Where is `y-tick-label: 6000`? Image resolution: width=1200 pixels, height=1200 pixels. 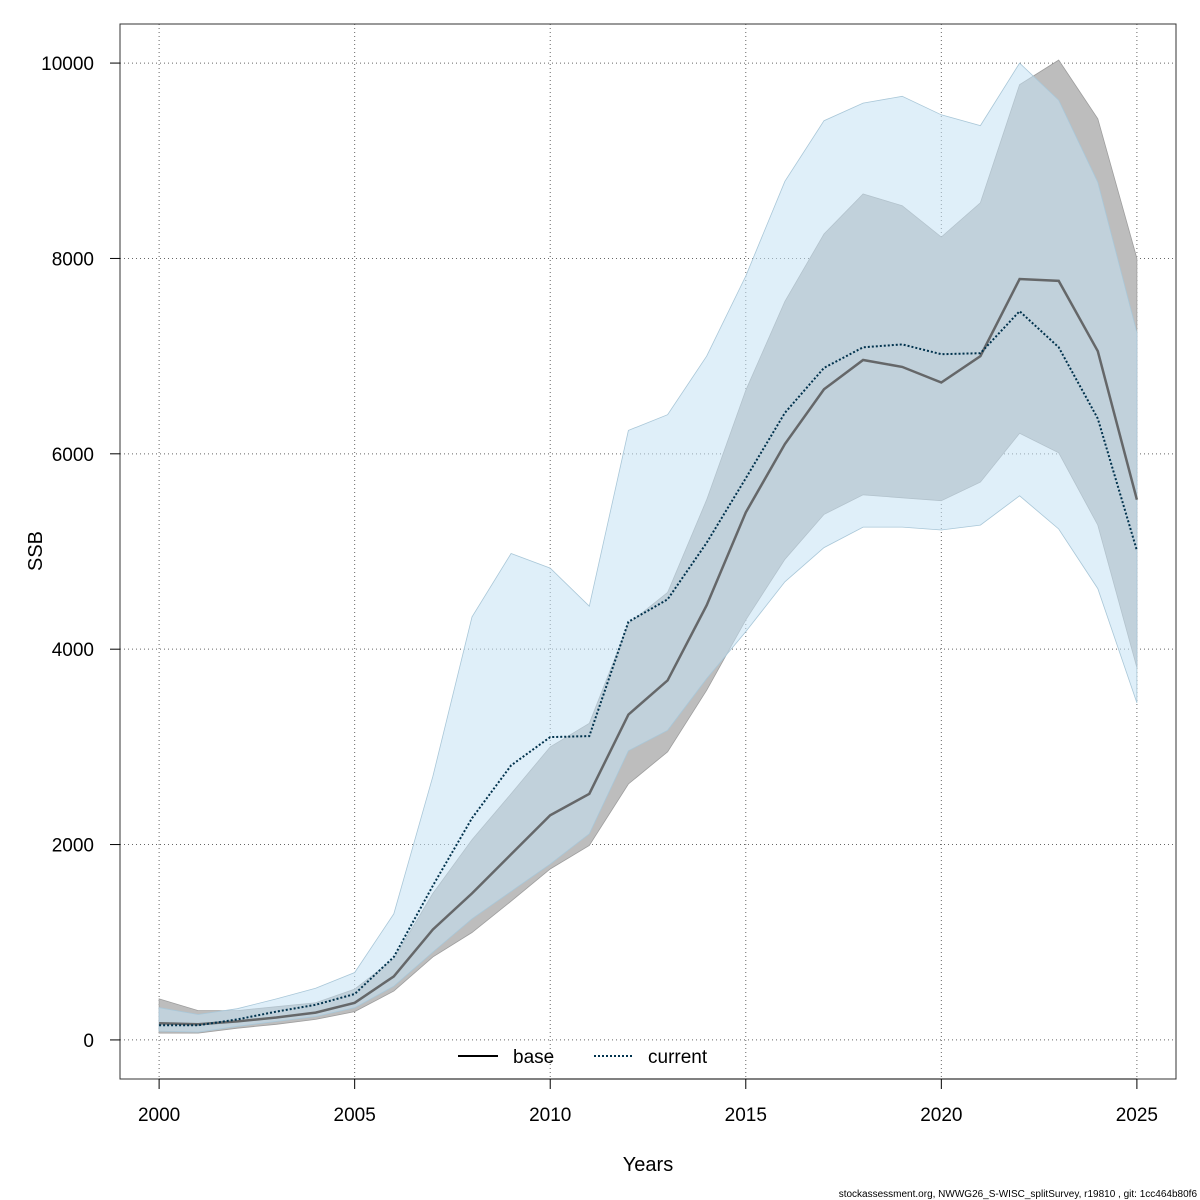
y-tick-label: 6000 is located at coordinates (73, 455).